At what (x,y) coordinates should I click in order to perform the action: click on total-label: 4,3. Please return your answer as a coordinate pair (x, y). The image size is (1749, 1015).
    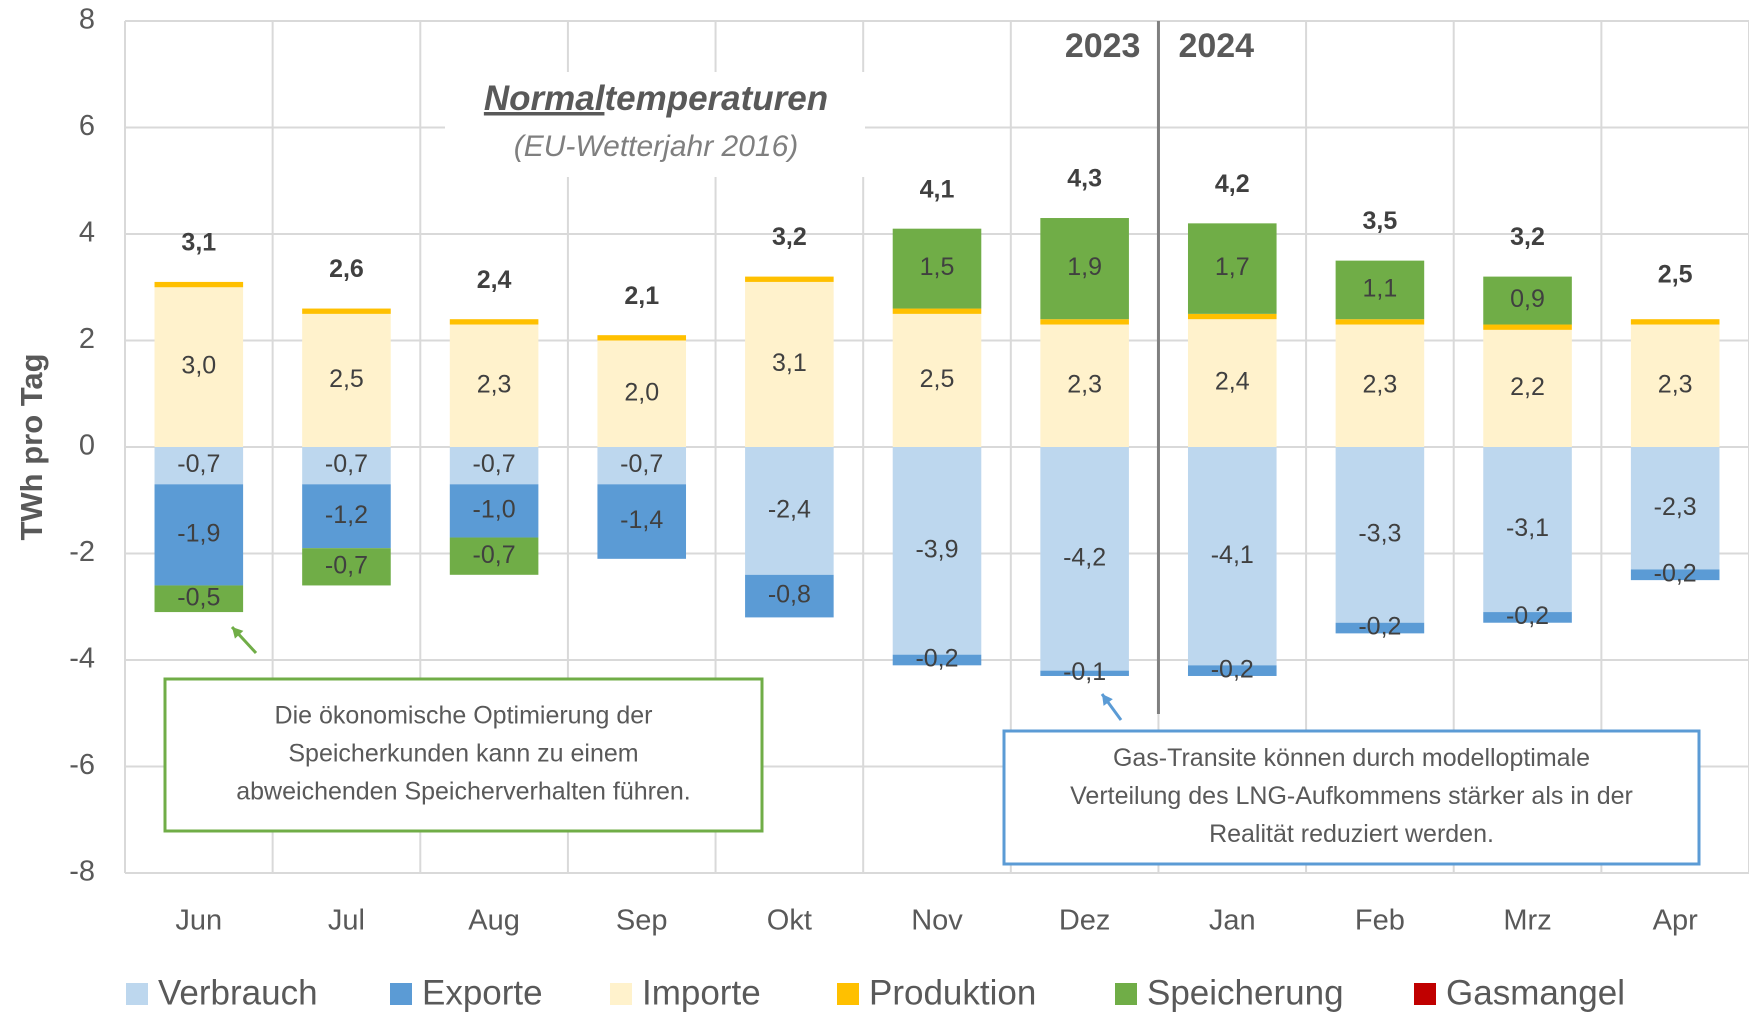
    Looking at the image, I should click on (1084, 179).